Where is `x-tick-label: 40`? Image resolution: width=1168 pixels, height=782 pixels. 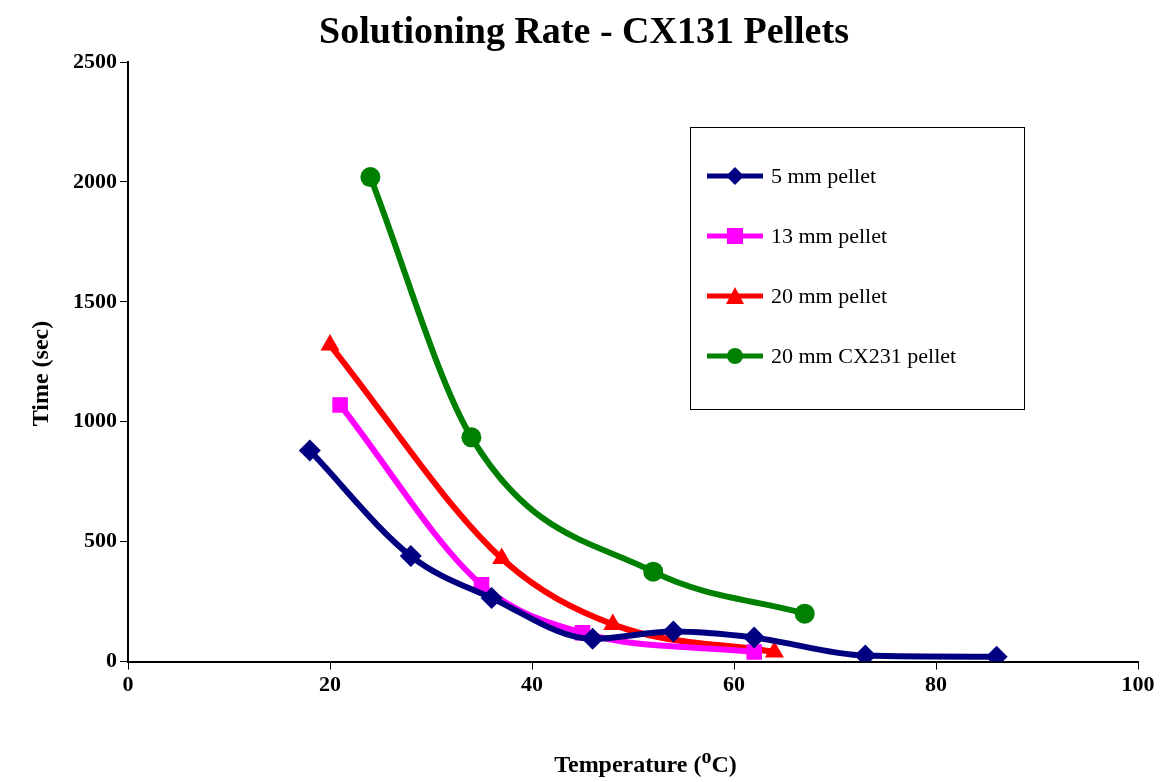
x-tick-label: 40 is located at coordinates (532, 684).